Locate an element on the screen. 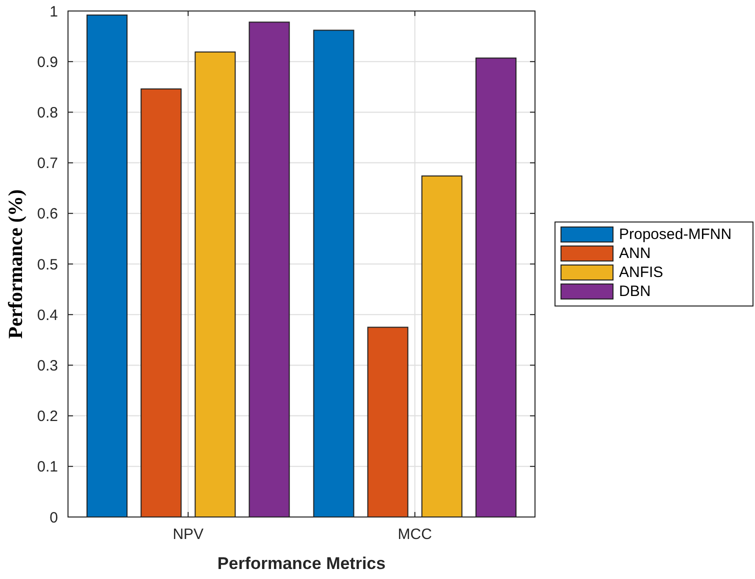 This screenshot has width=755, height=579. y-tick-label: 0.9 is located at coordinates (47, 62).